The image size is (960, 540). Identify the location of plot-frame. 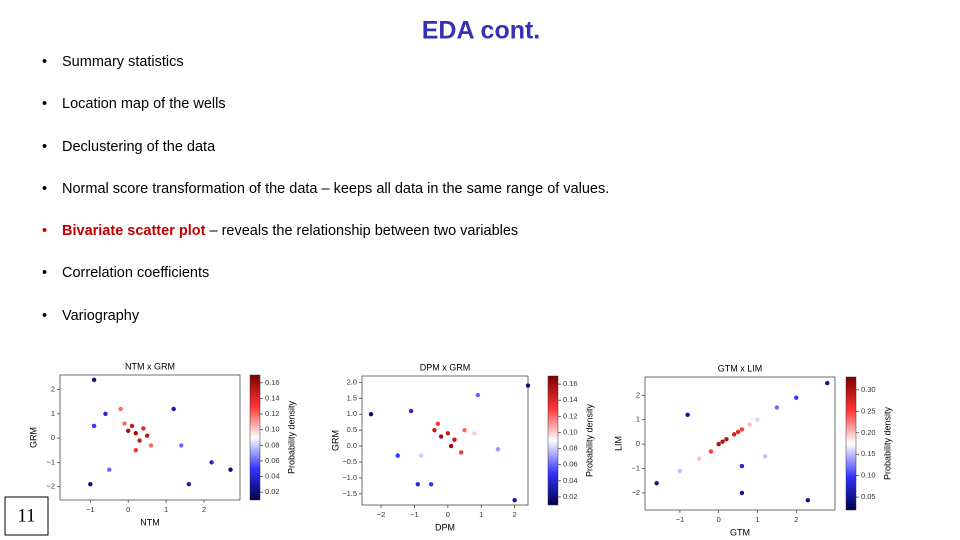
(150, 437).